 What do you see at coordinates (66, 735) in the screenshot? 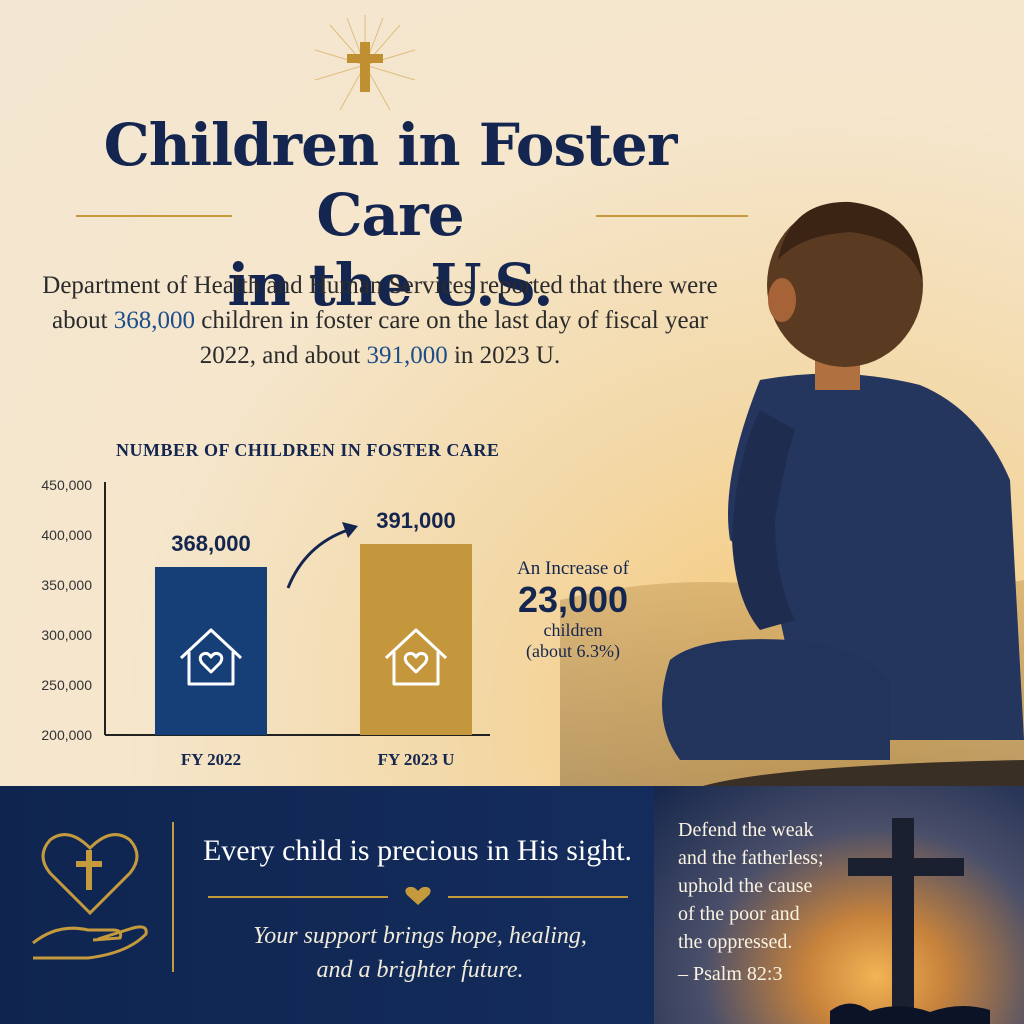
I see `y-tick-label: 200,000` at bounding box center [66, 735].